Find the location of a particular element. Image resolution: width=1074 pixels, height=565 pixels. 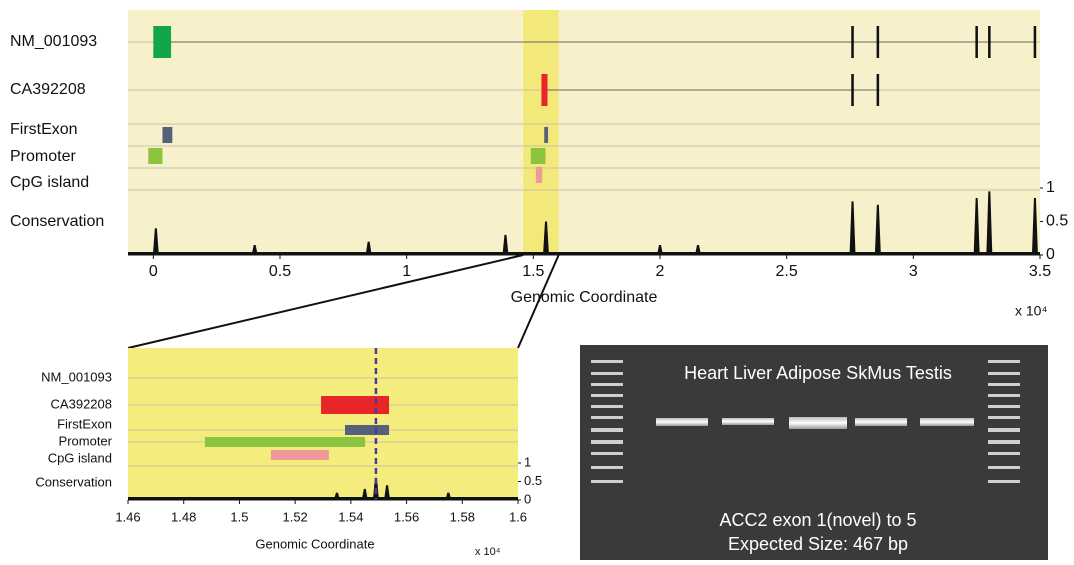

x-tick-label: 1 is located at coordinates (406, 271).